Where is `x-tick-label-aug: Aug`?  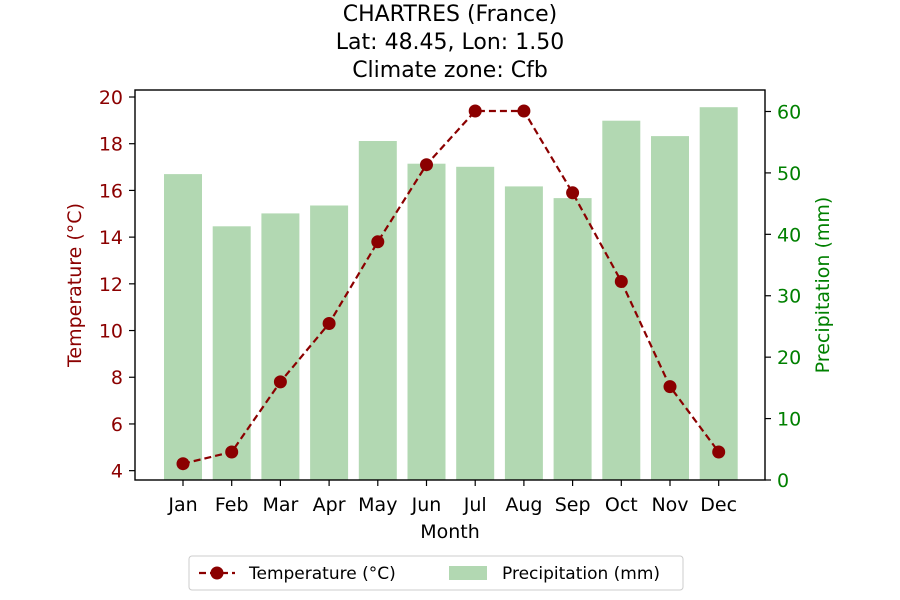
x-tick-label-aug: Aug is located at coordinates (523, 505).